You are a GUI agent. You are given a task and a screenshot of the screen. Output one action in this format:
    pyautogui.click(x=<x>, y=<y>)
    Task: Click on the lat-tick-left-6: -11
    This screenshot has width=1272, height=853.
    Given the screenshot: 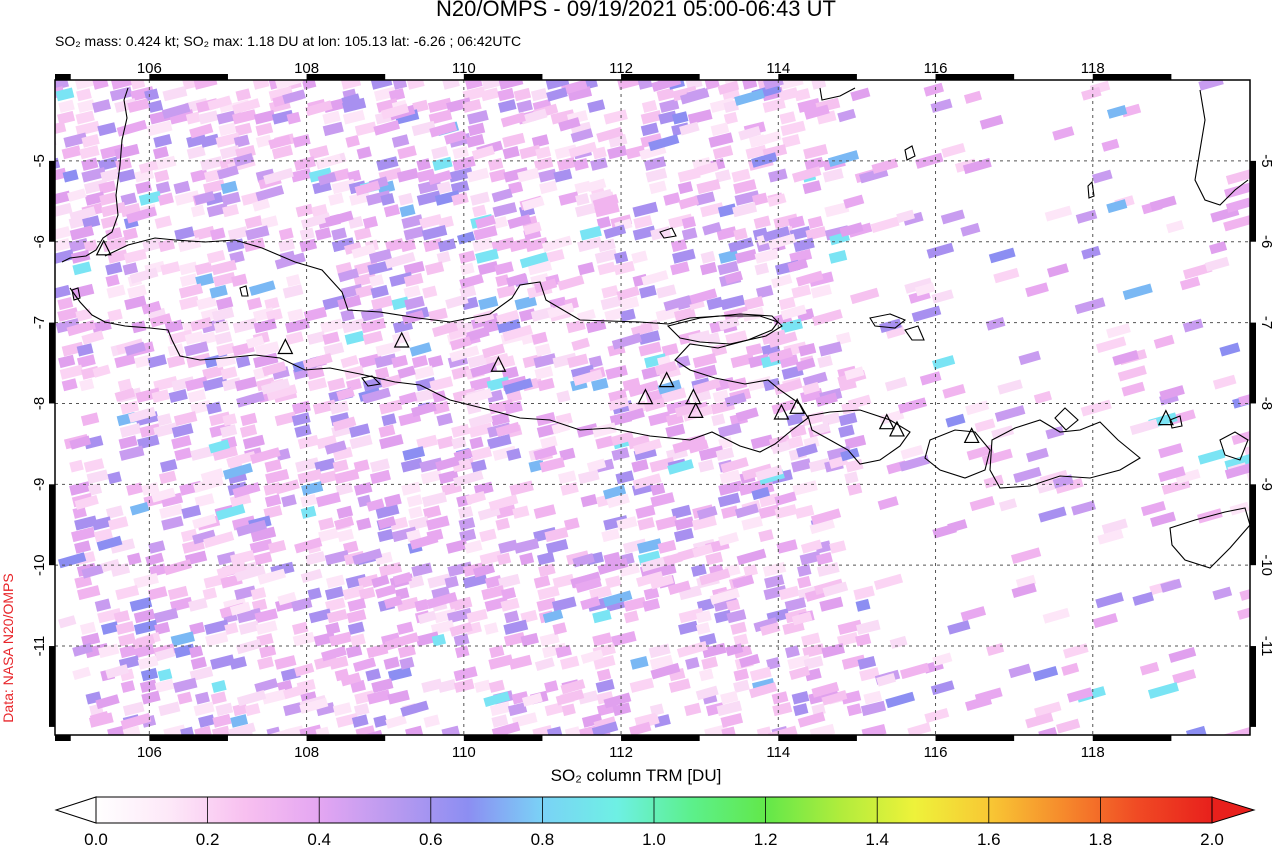 What is the action you would take?
    pyautogui.click(x=39, y=646)
    